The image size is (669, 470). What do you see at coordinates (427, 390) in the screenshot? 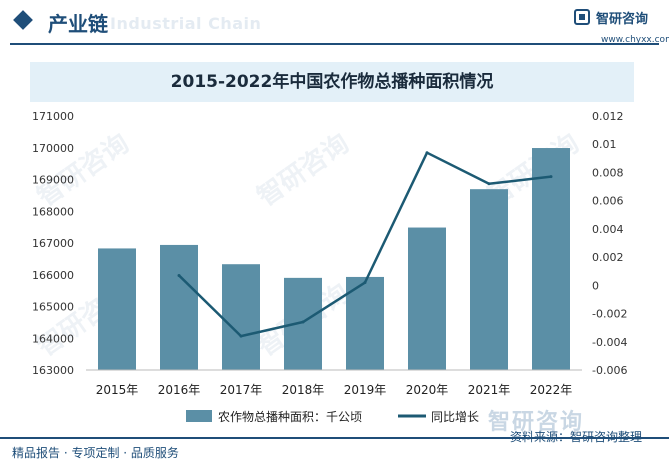
I see `x-tick-label: 2020年` at bounding box center [427, 390].